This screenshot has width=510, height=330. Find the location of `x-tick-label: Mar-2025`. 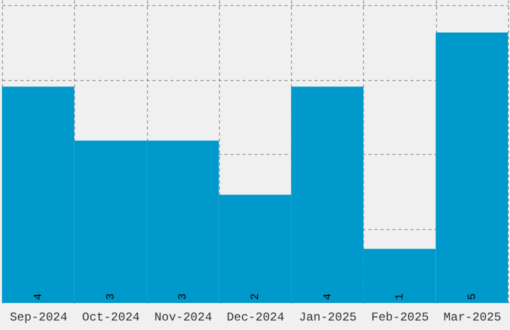

x-tick-label: Mar-2025 is located at coordinates (473, 317).